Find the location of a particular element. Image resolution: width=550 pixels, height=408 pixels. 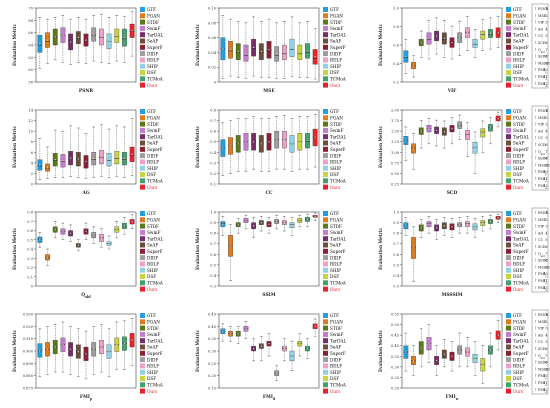

box-superf is located at coordinates (269, 345).